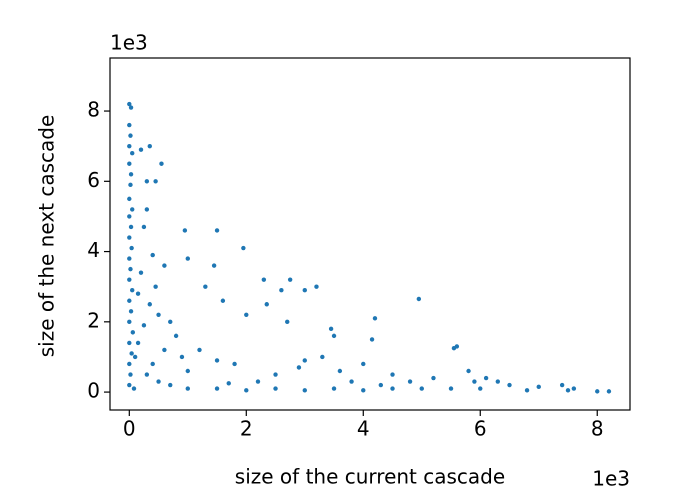 The height and width of the screenshot is (500, 700). I want to click on x-offset-label: 1e3, so click(611, 479).